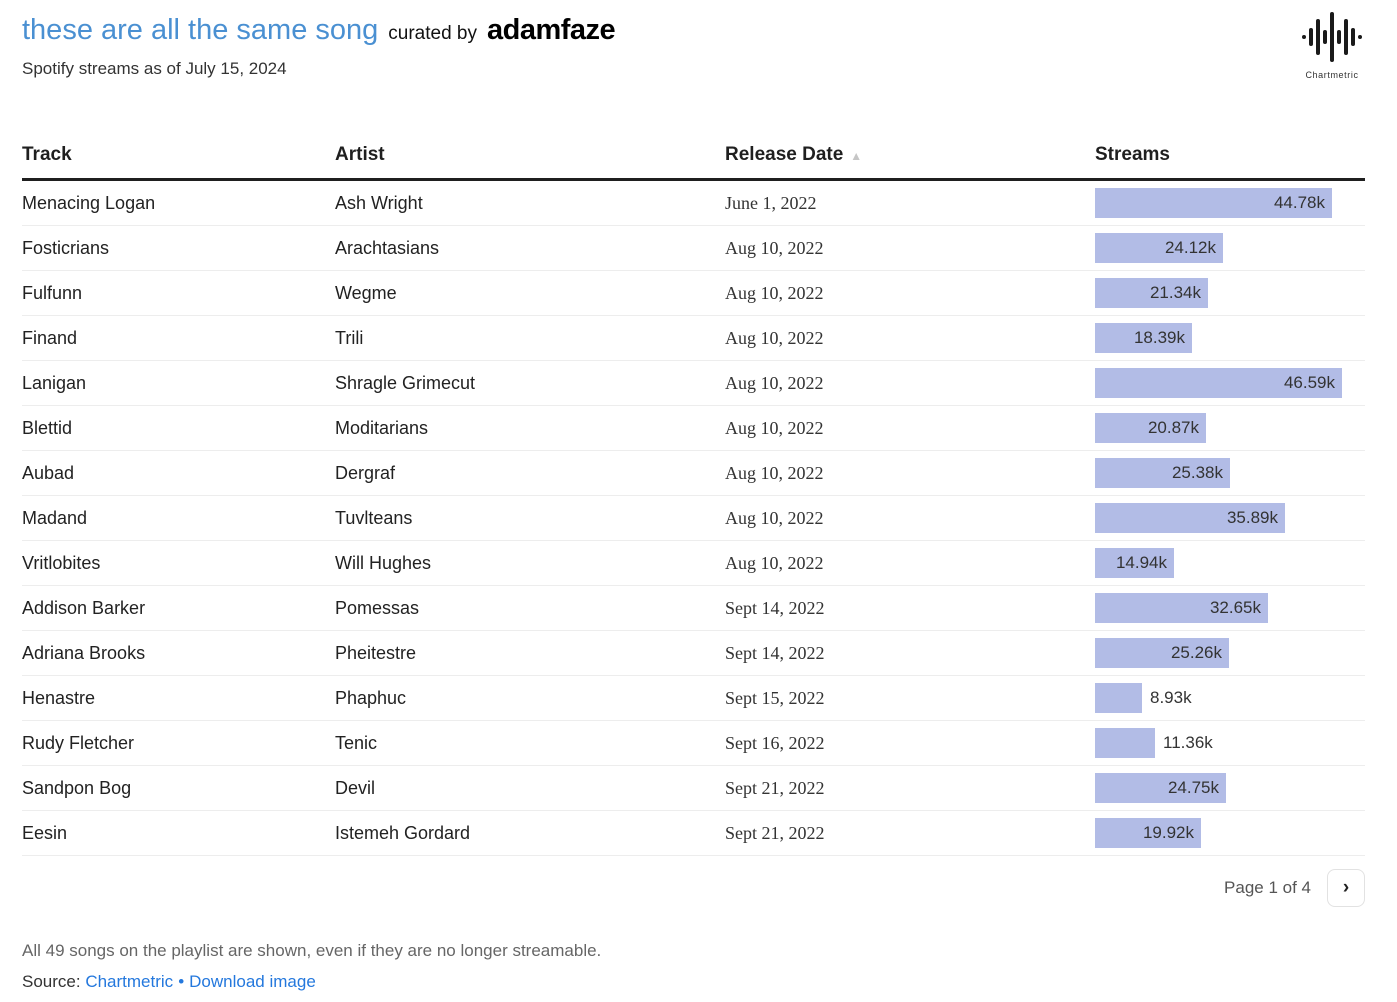 This screenshot has width=1397, height=1002. Describe the element at coordinates (374, 517) in the screenshot. I see `artist-cell: Tuvlteans` at that location.